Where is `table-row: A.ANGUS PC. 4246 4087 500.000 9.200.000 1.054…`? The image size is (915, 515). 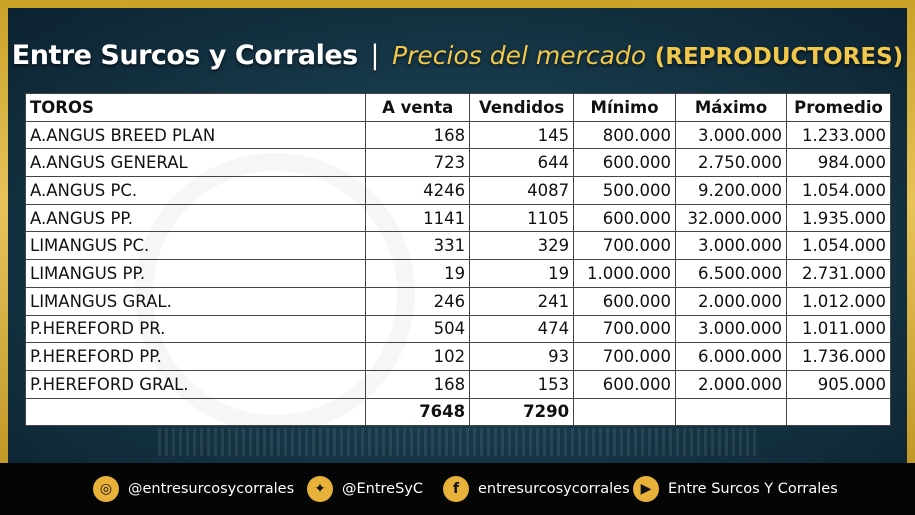 table-row: A.ANGUS PC. 4246 4087 500.000 9.200.000 1.054… is located at coordinates (458, 190).